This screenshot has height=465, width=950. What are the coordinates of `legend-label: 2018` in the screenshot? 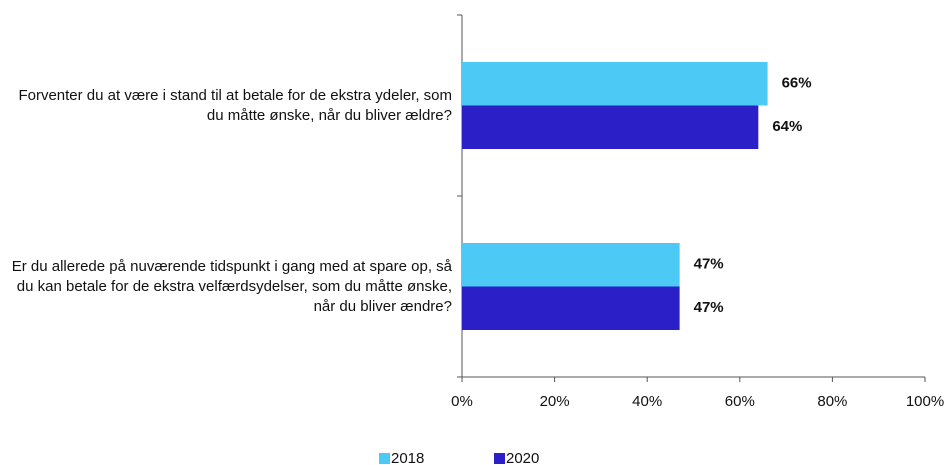 It's located at (407, 457).